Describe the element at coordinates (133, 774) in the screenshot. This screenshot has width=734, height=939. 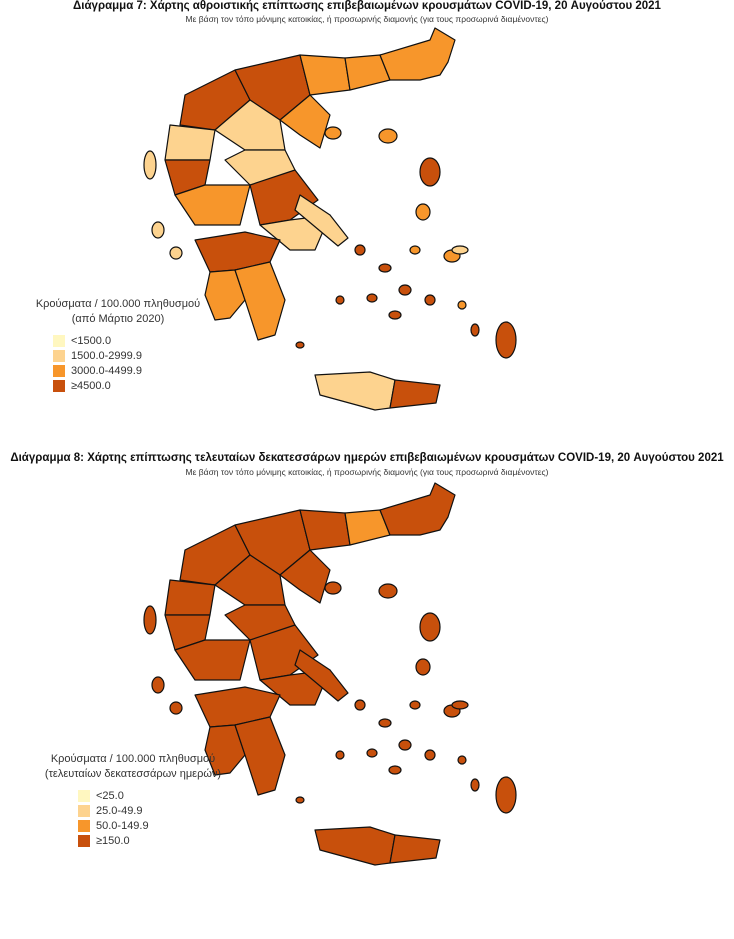
I see `legend-subtitle: (τελευταίων δεκατεσσάρων ημερών)` at that location.